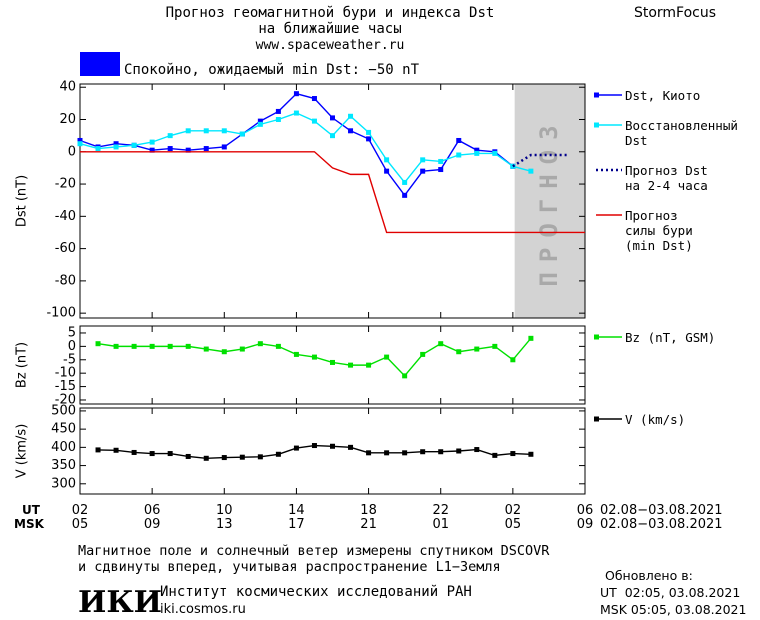 The width and height of the screenshot is (760, 620). I want to click on x-tick-label: 10, so click(224, 510).